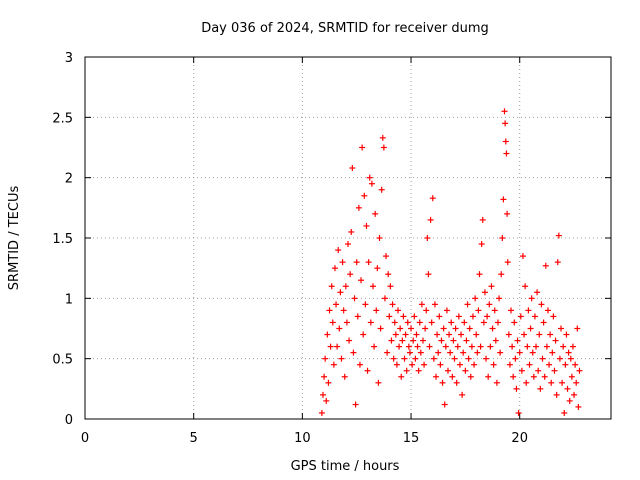 The height and width of the screenshot is (480, 640). What do you see at coordinates (519, 438) in the screenshot?
I see `x-tick-label: 20` at bounding box center [519, 438].